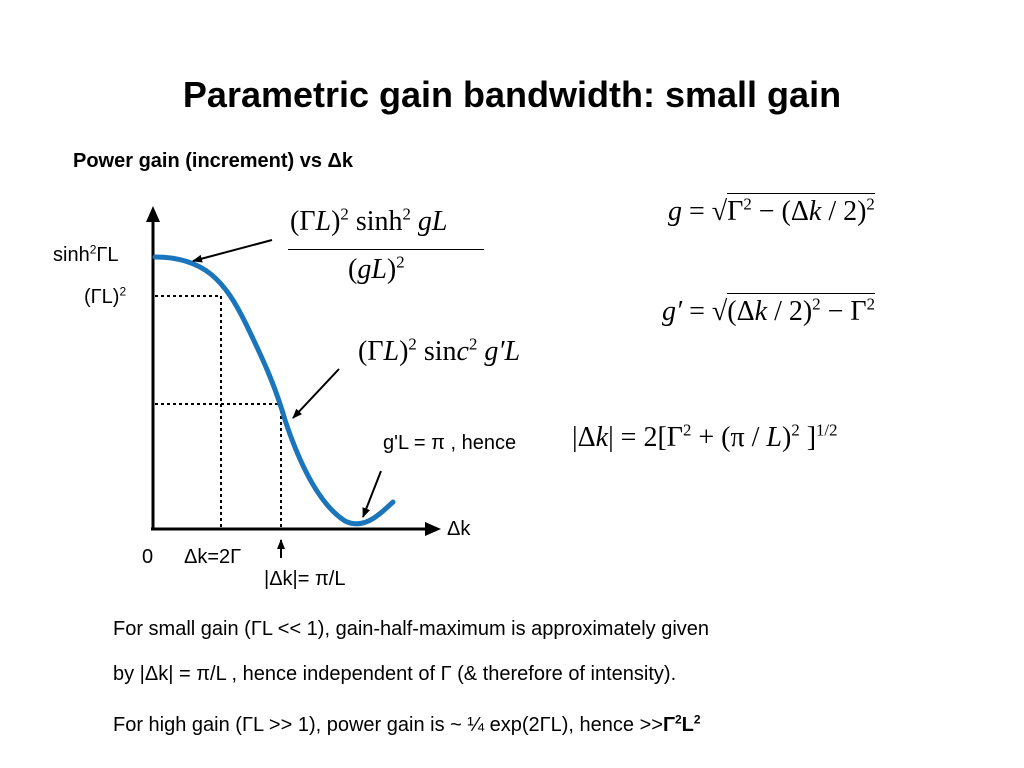 This screenshot has width=1024, height=768. I want to click on g-definition: g = √Γ2 − (Δk / 2)2, so click(771, 210).